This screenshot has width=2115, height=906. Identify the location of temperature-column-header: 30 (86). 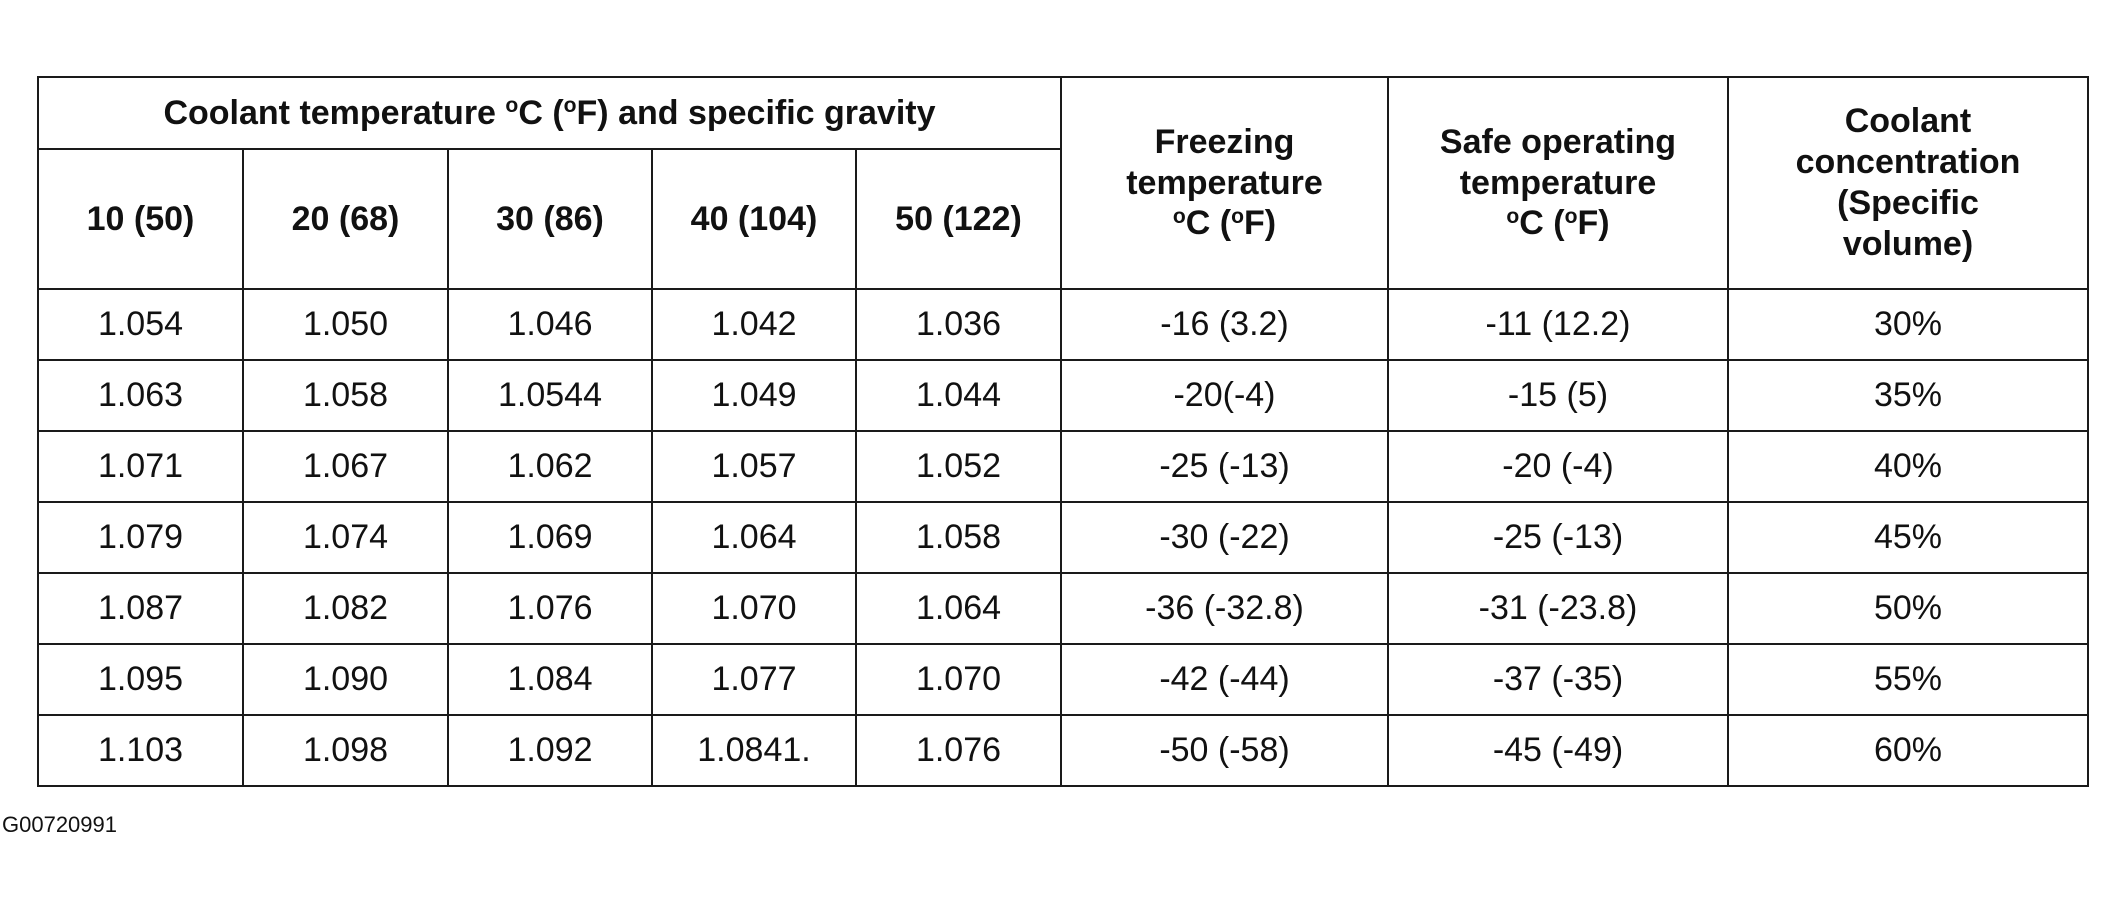
(550, 219).